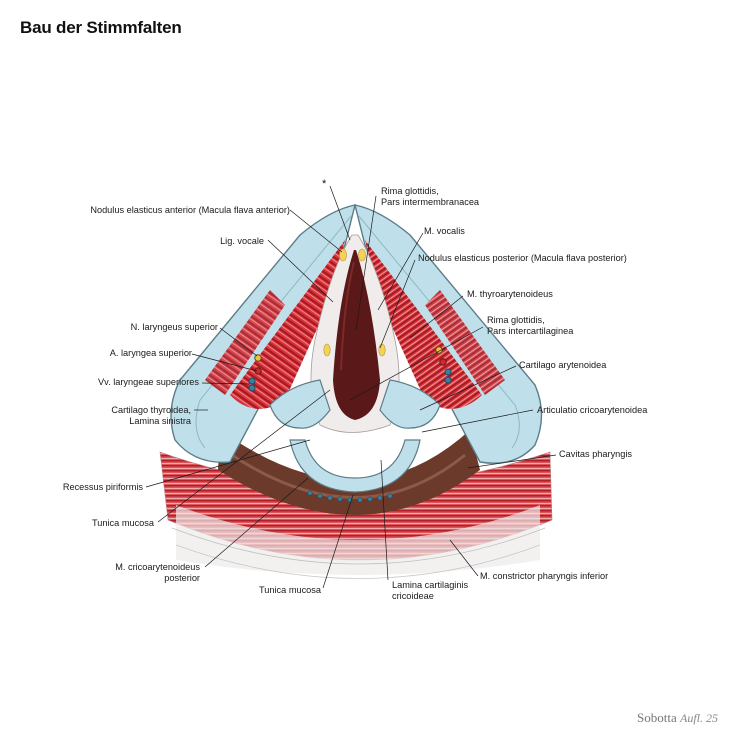 Image resolution: width=742 pixels, height=742 pixels. Describe the element at coordinates (444, 231) in the screenshot. I see `label-m-vocalis: M. vocalis` at that location.